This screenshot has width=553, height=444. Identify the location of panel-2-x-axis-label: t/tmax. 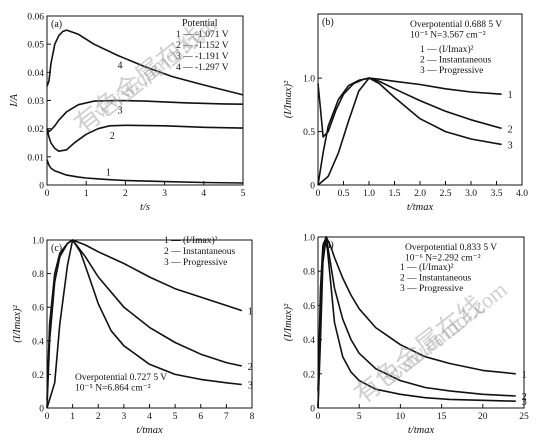
(420, 207).